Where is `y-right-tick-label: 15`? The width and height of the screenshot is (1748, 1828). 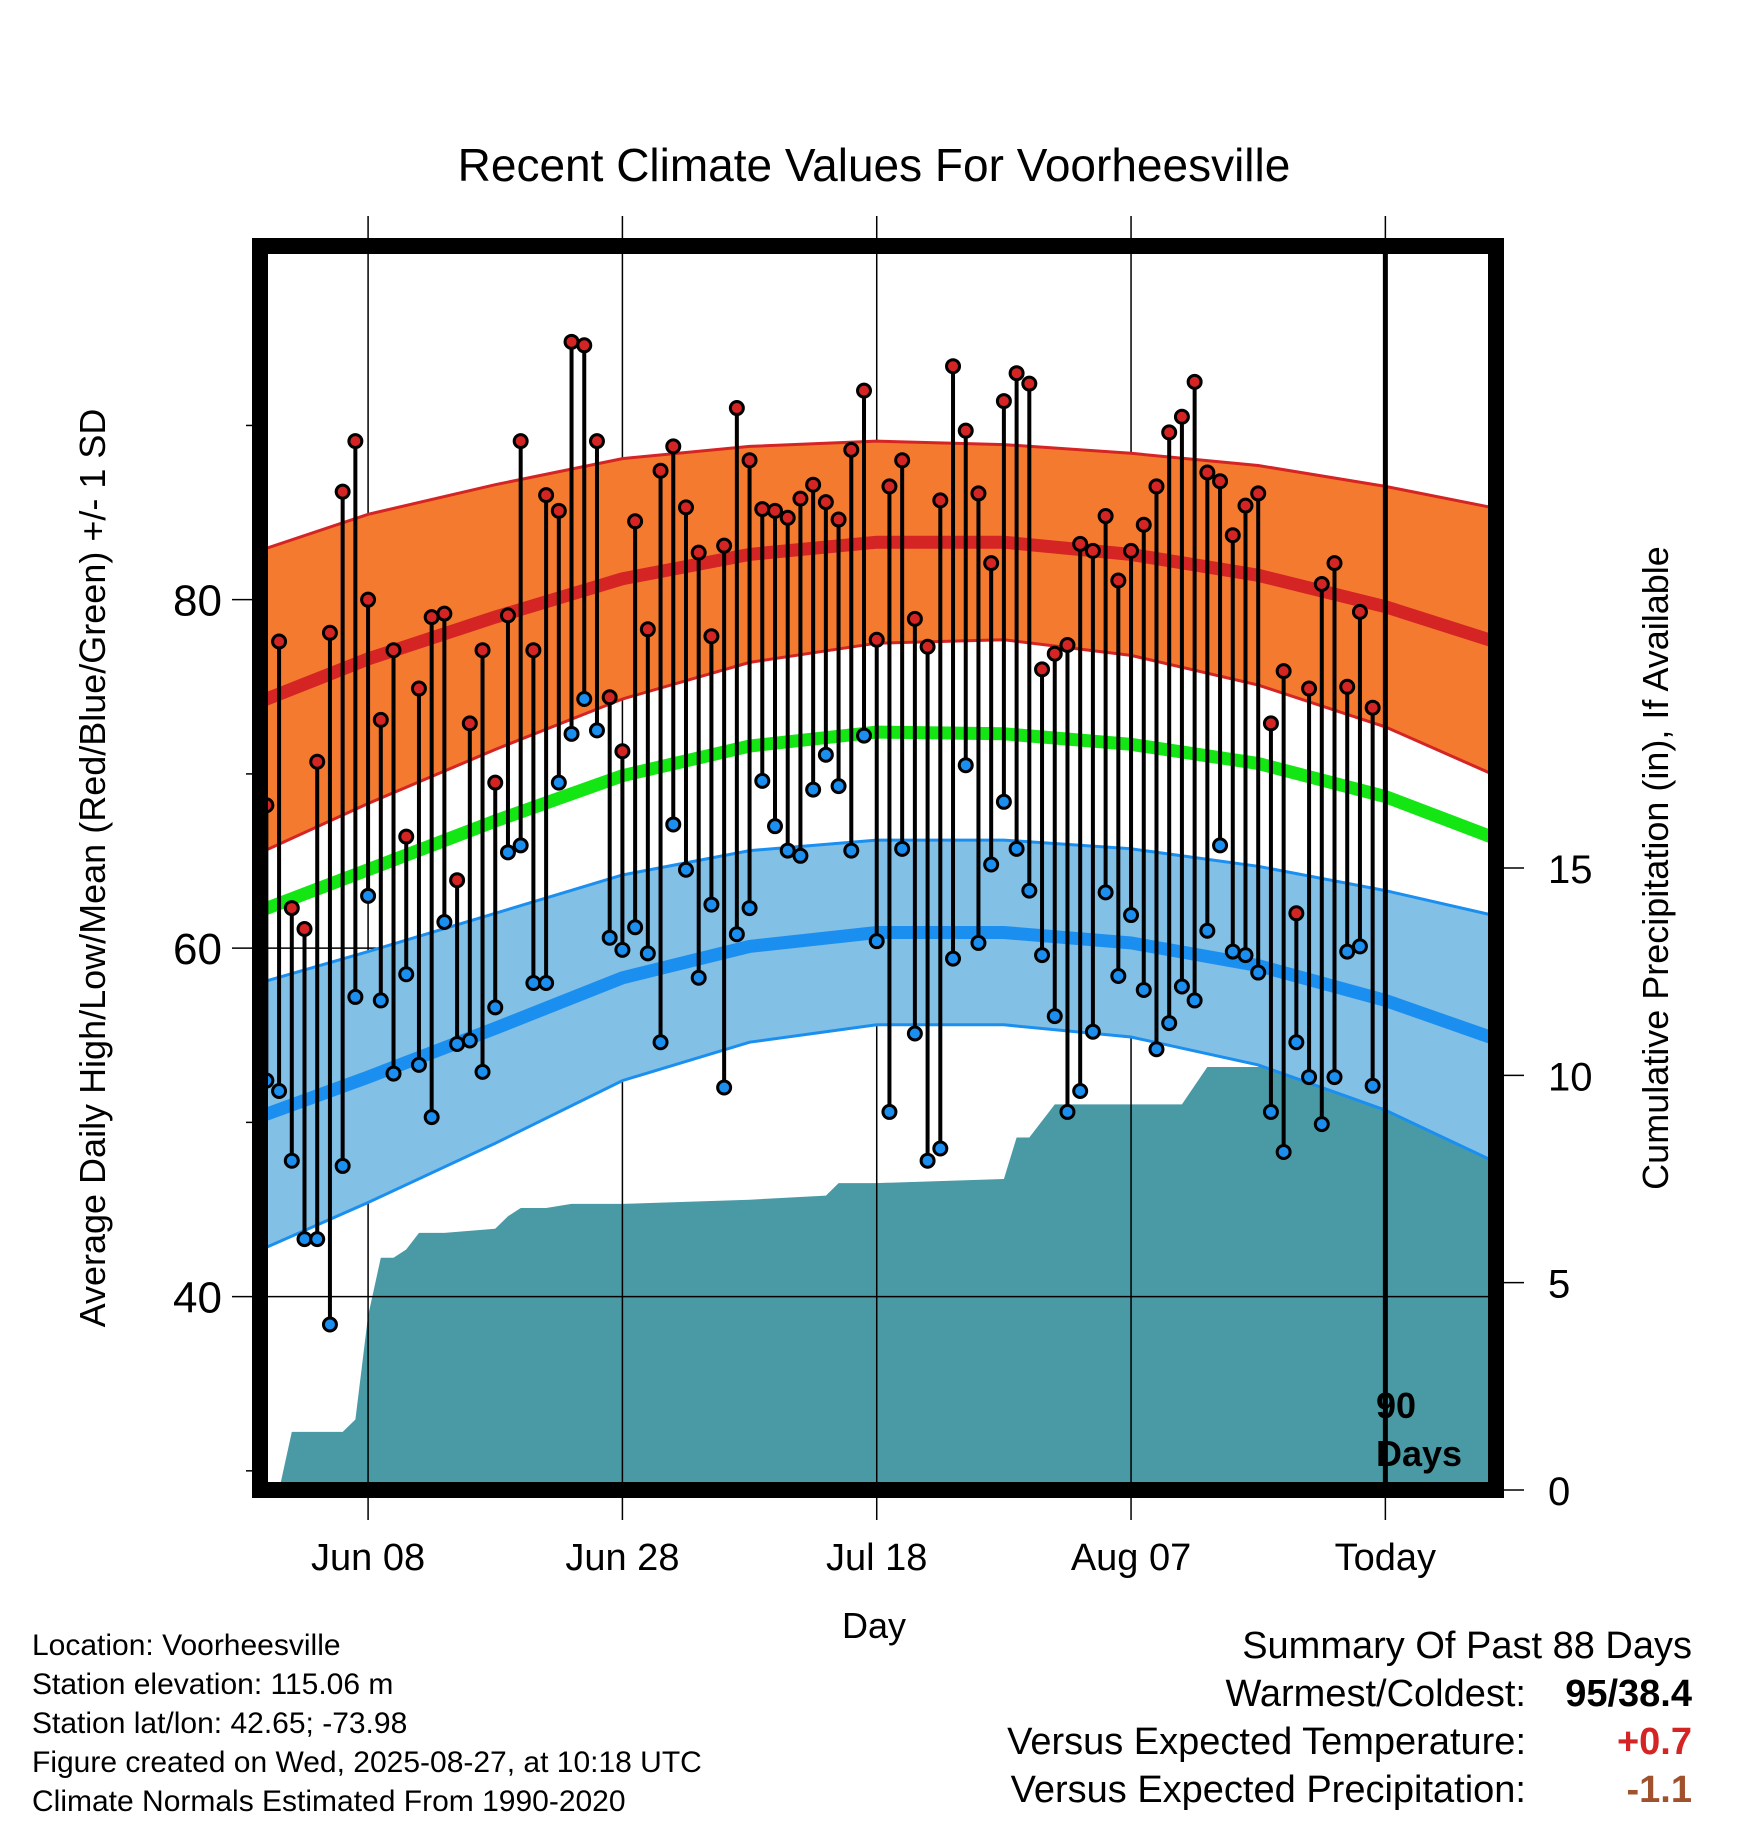
y-right-tick-label: 15 is located at coordinates (1570, 870).